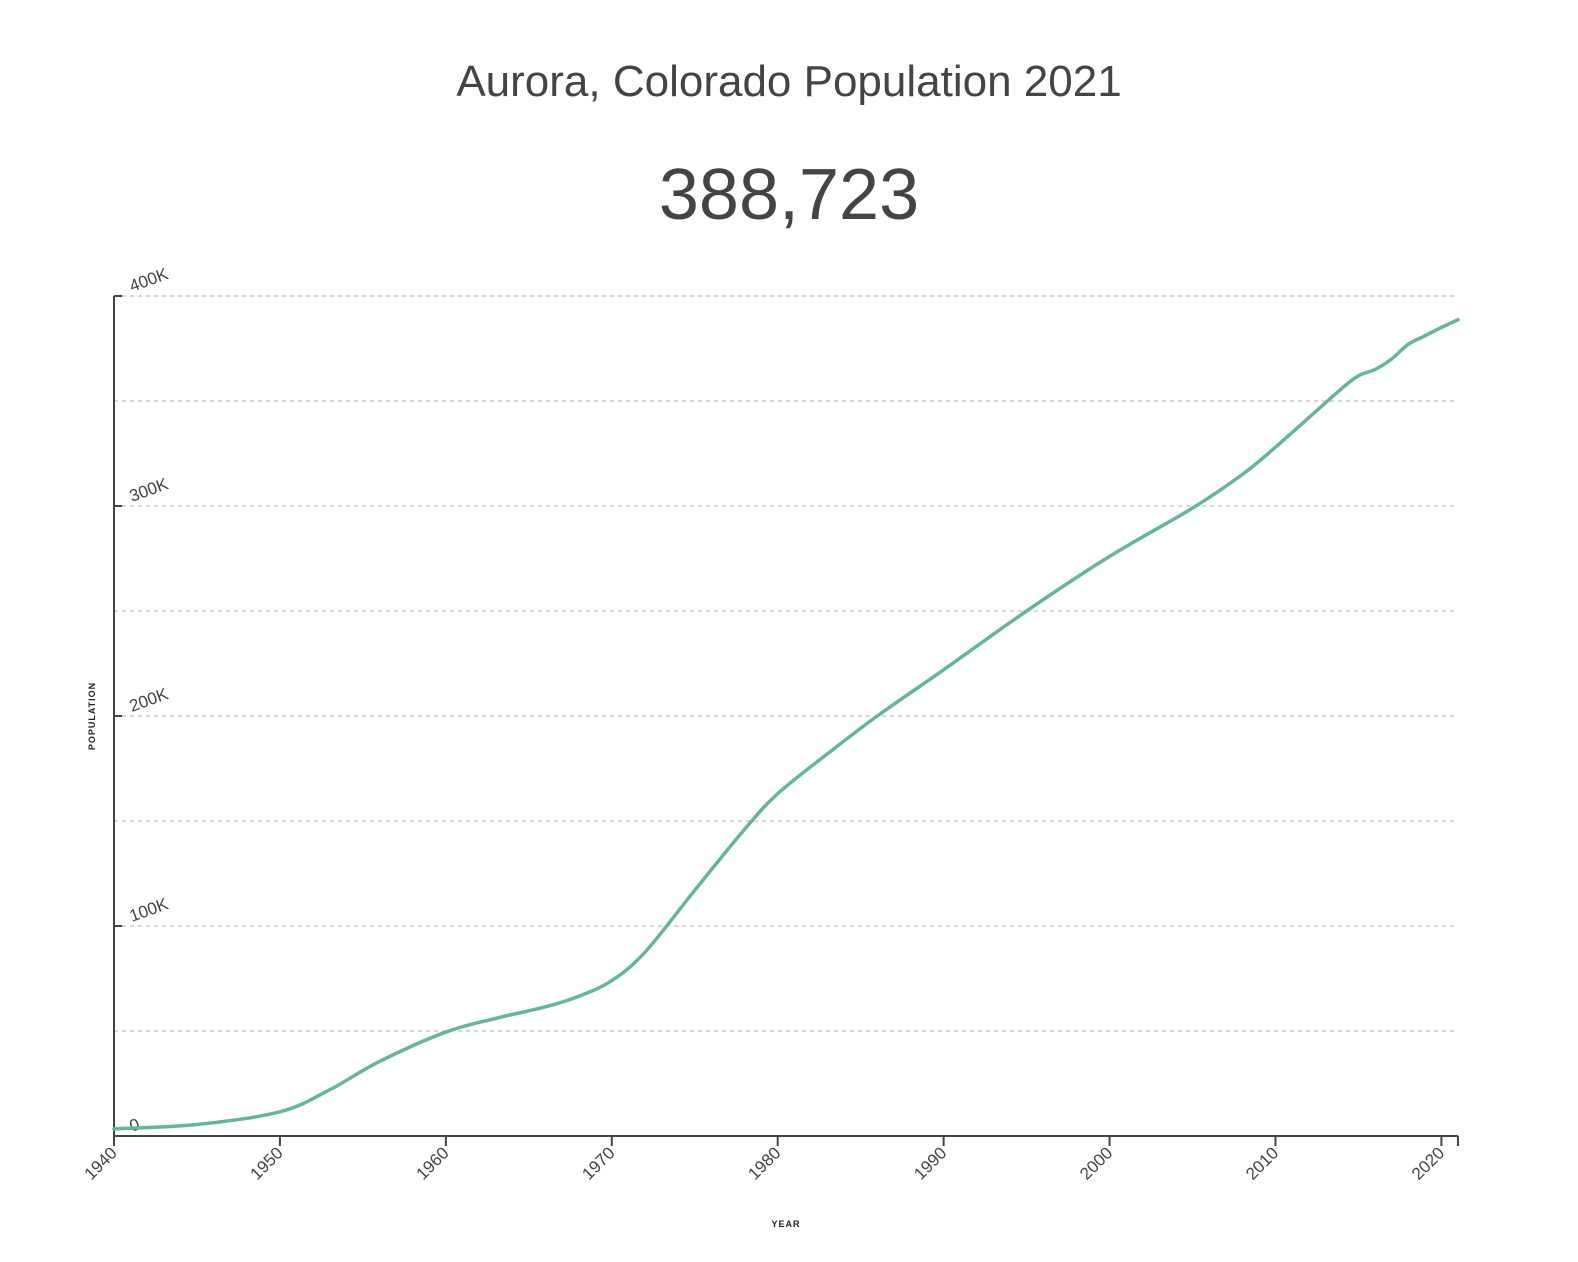 The height and width of the screenshot is (1262, 1578). Describe the element at coordinates (789, 81) in the screenshot. I see `chart-title: Aurora, Colorado Population 2021` at that location.